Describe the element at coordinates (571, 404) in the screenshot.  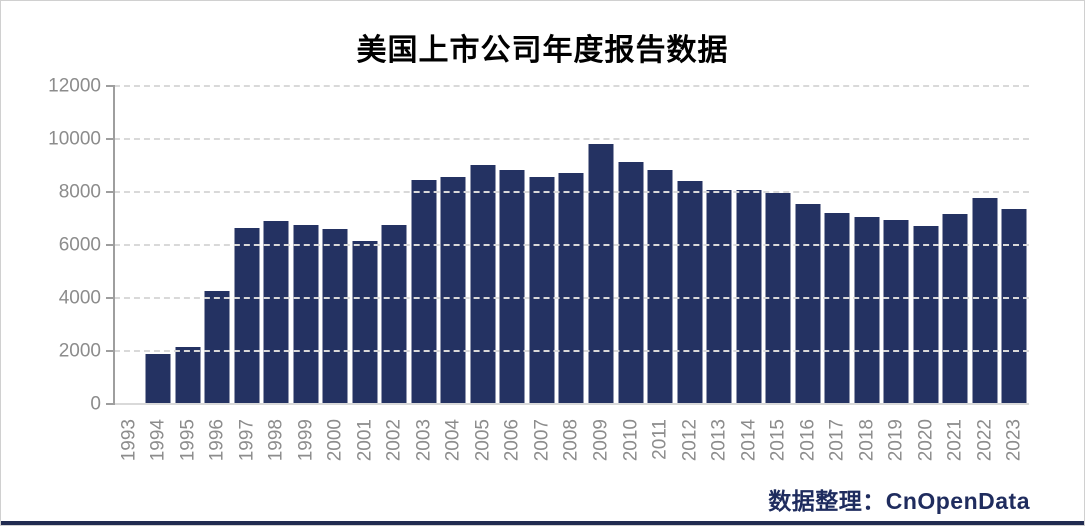
I see `x-axis-baseline` at that location.